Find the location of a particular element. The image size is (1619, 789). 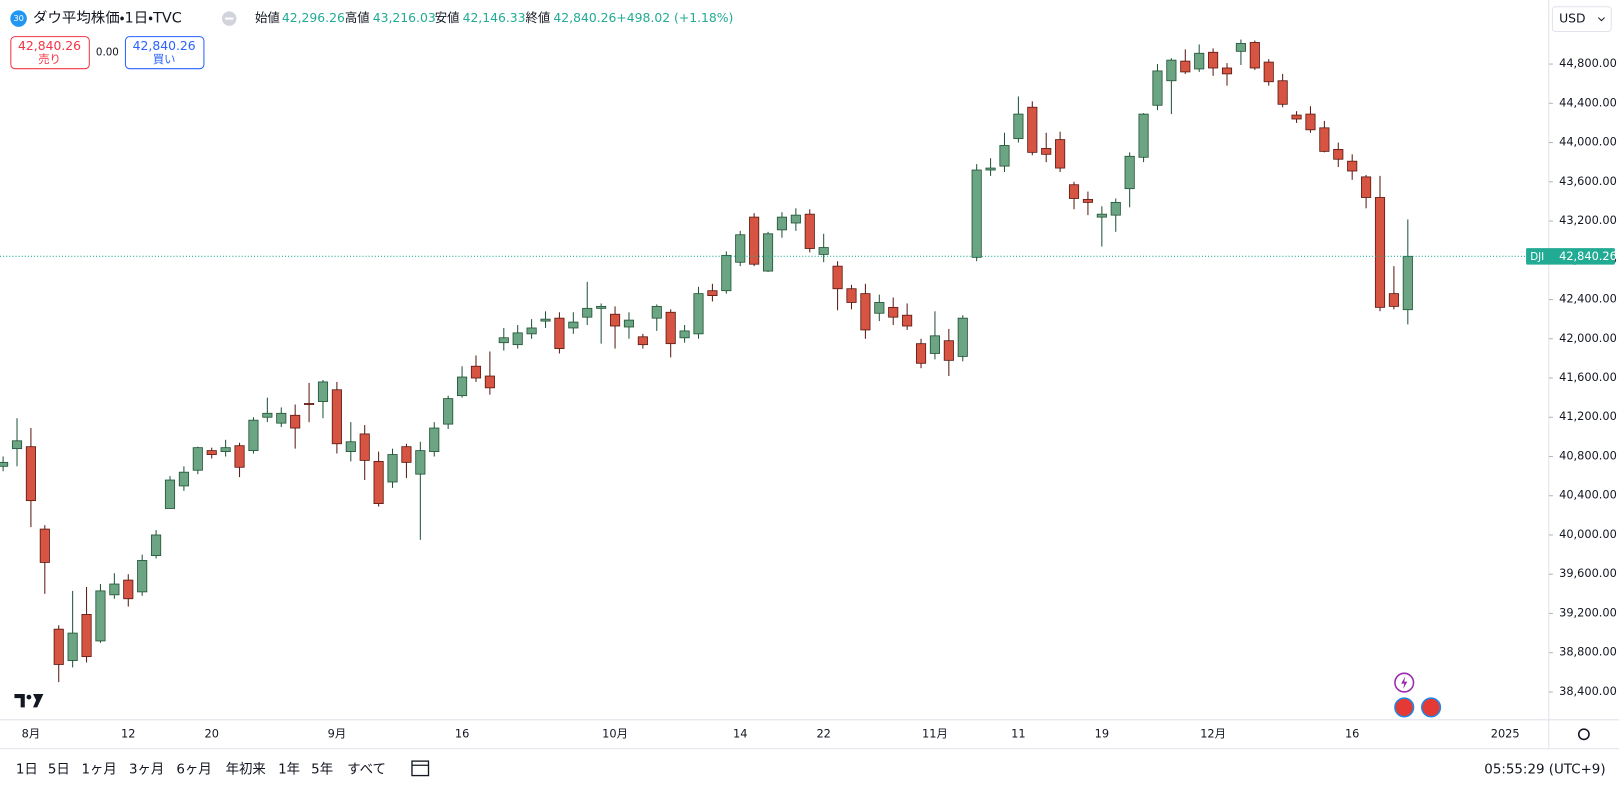

x-tick-label: 11 is located at coordinates (1018, 733).